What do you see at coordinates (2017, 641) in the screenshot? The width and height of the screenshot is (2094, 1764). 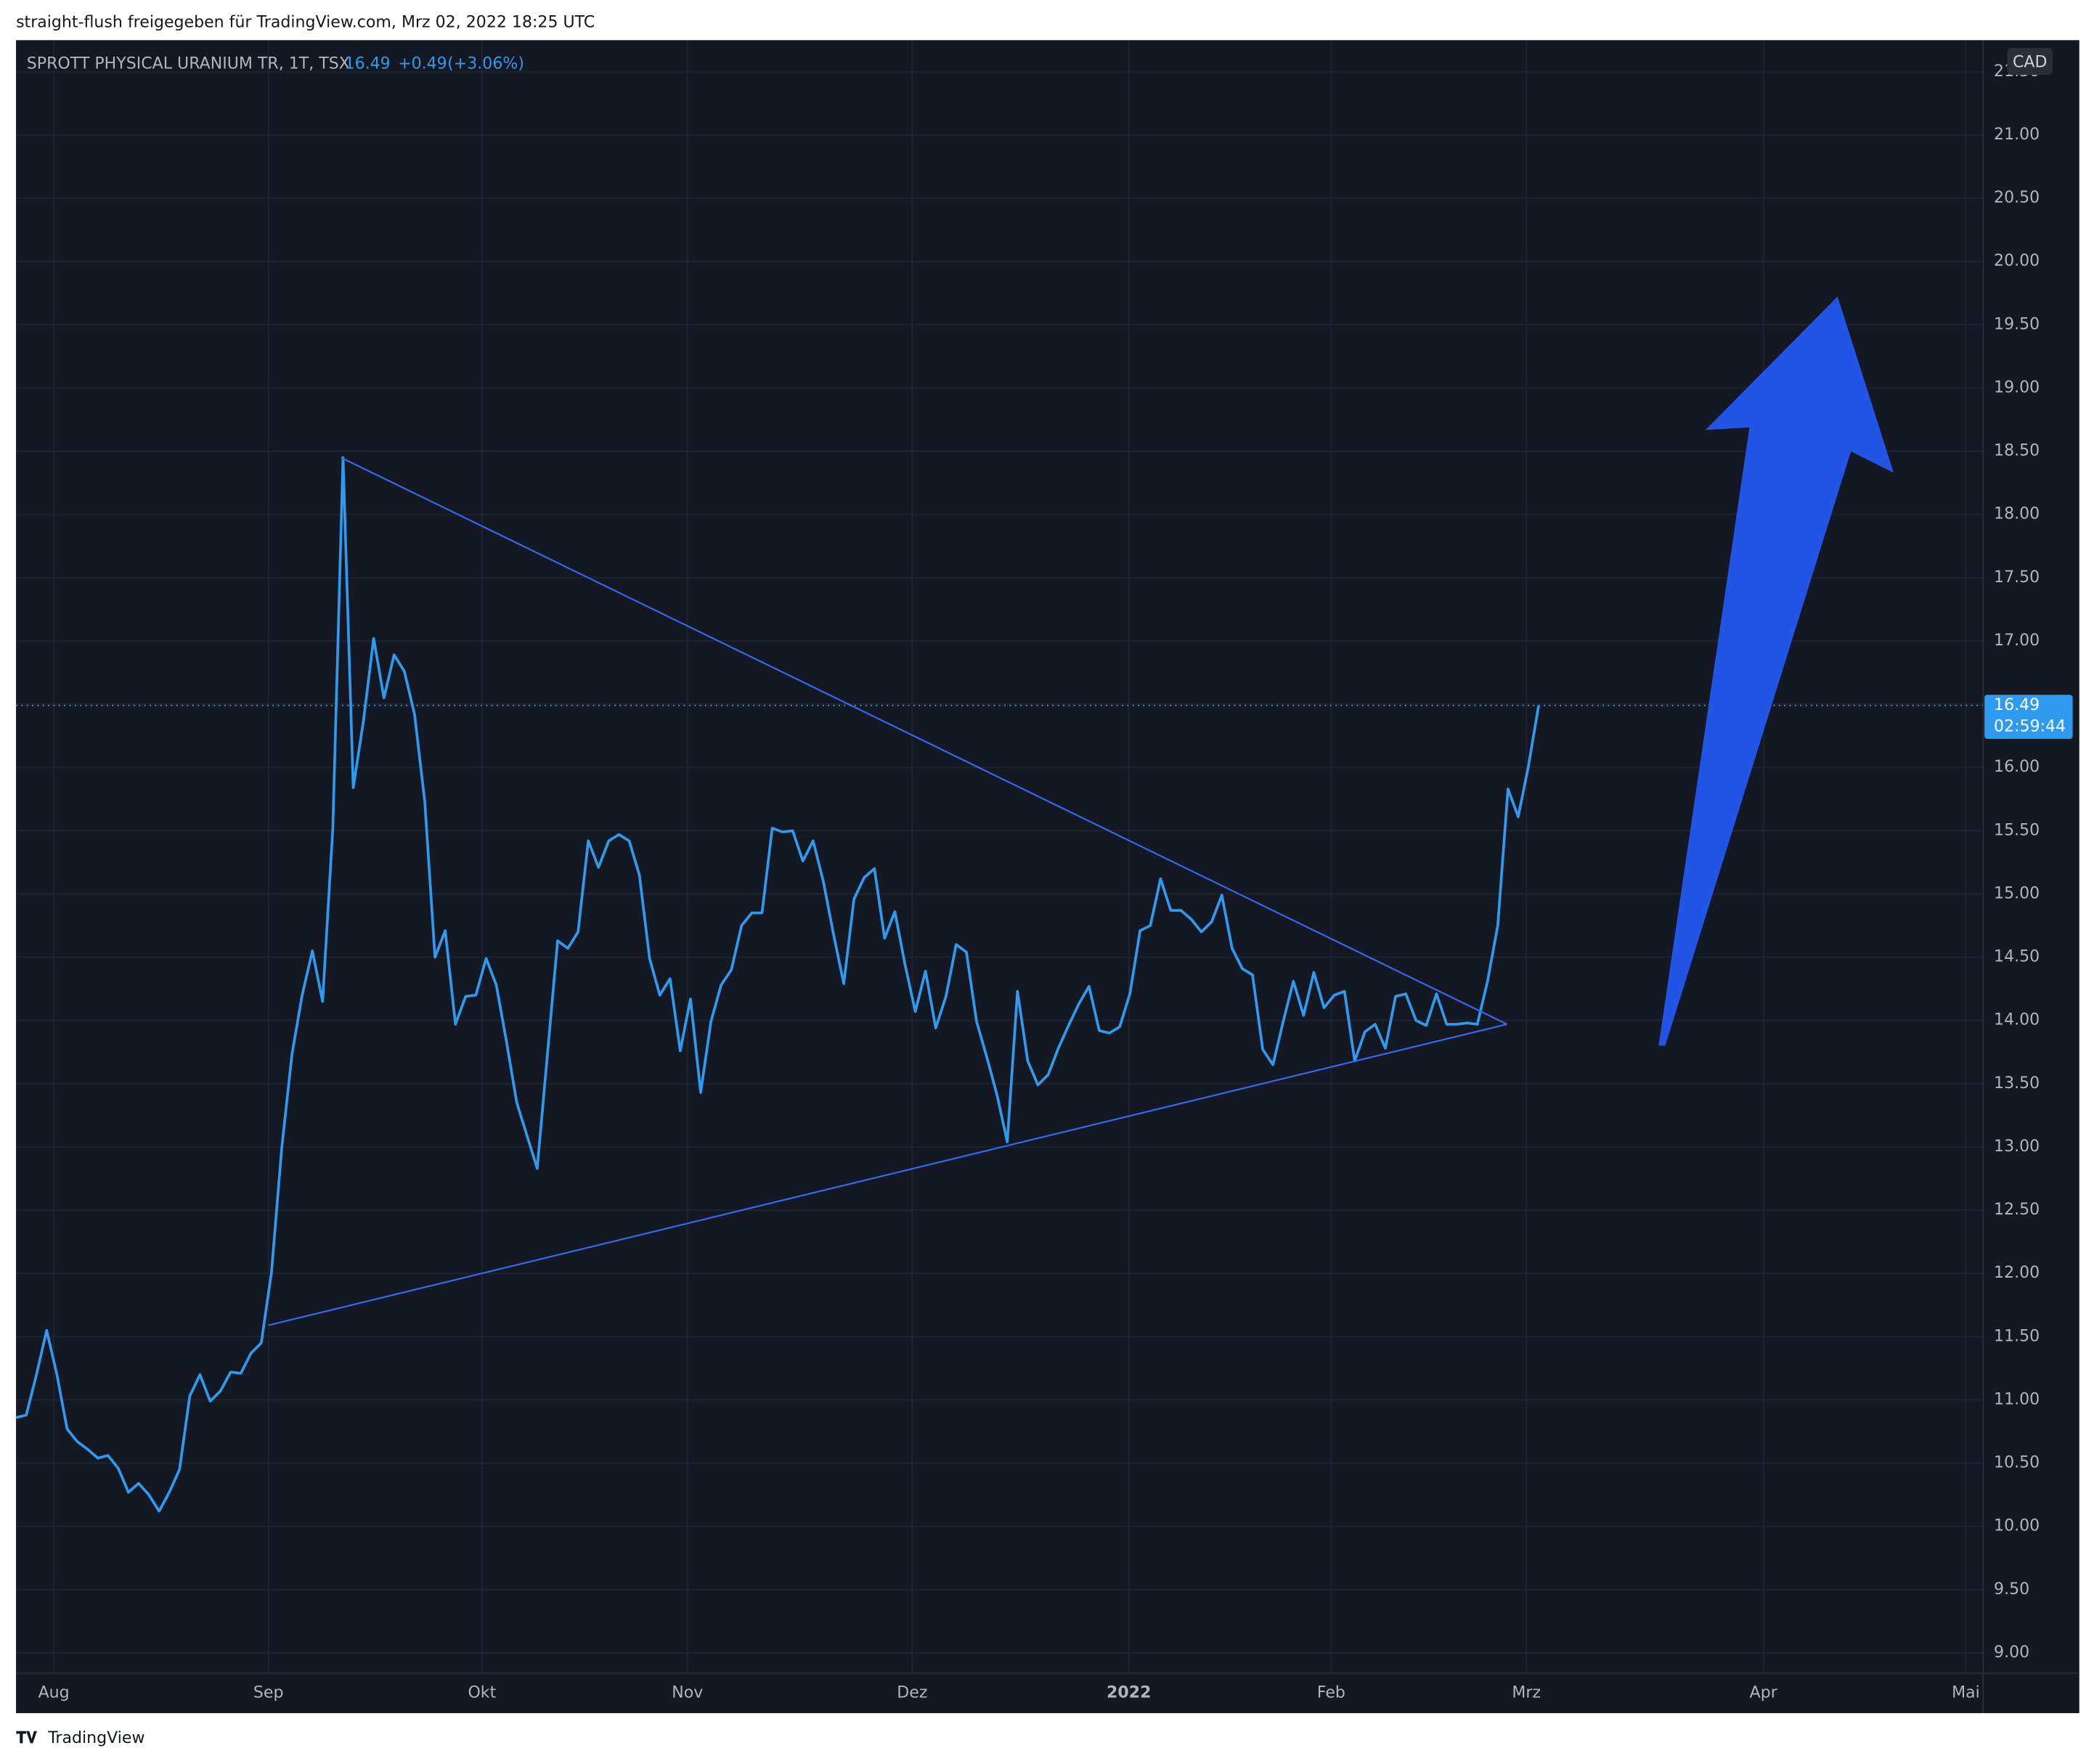 I see `y-tick-label: 17.00` at bounding box center [2017, 641].